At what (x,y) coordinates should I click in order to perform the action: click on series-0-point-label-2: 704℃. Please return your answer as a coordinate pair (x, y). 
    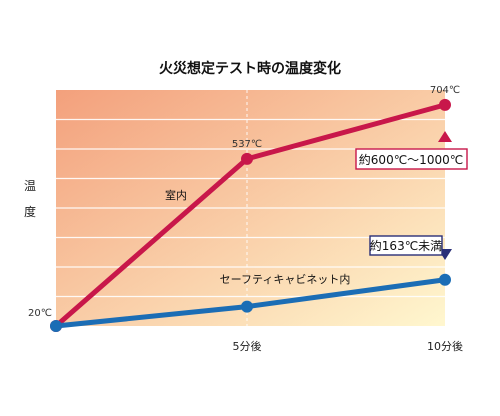
    Looking at the image, I should click on (445, 90).